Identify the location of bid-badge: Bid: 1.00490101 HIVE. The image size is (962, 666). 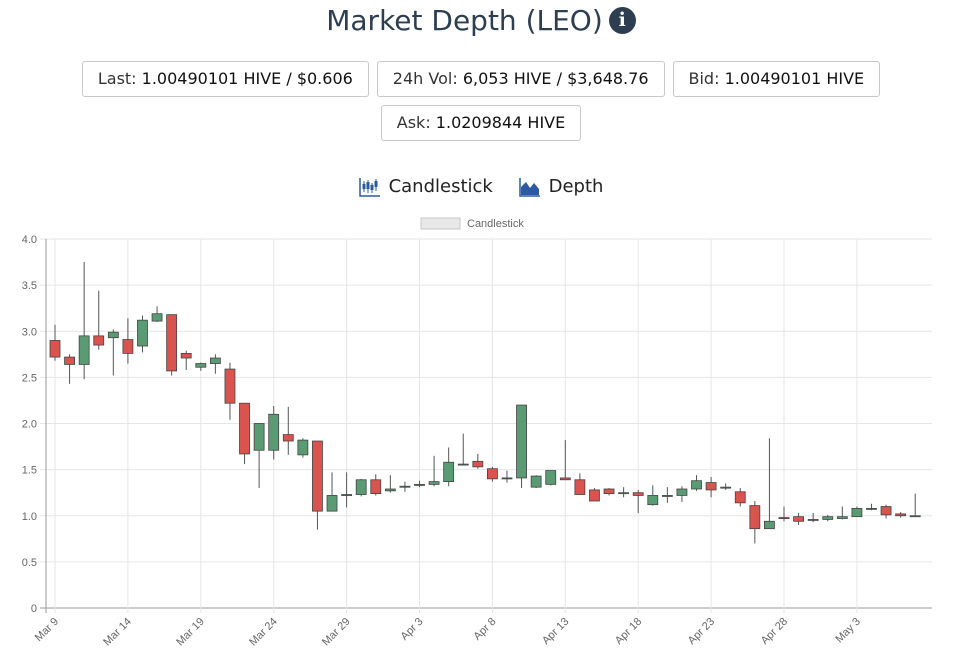
(776, 79).